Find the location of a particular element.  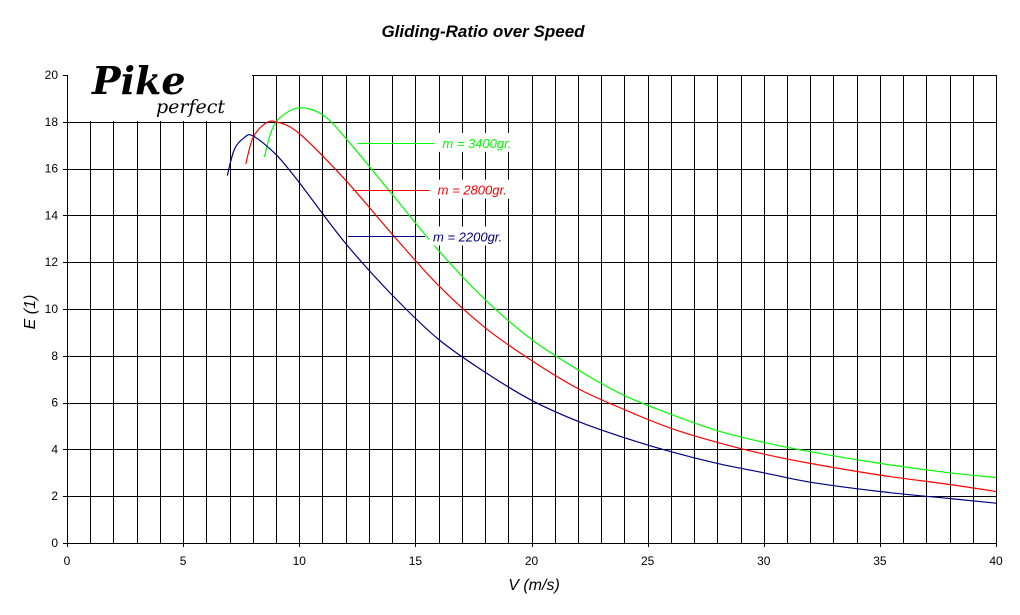

chart-title: Gliding-Ratio over Speed is located at coordinates (483, 31).